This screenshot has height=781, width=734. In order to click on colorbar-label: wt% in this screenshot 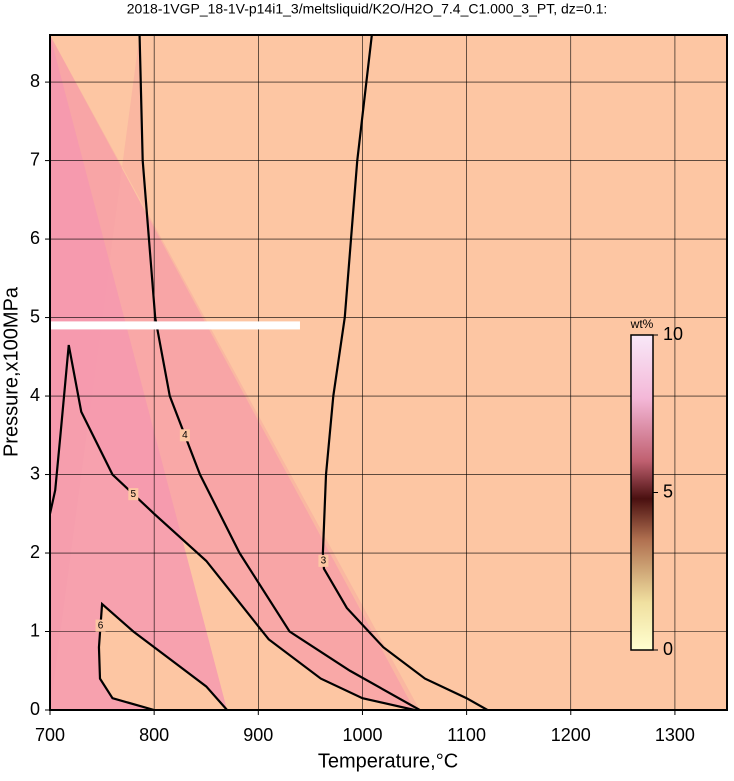, I will do `click(642, 324)`.